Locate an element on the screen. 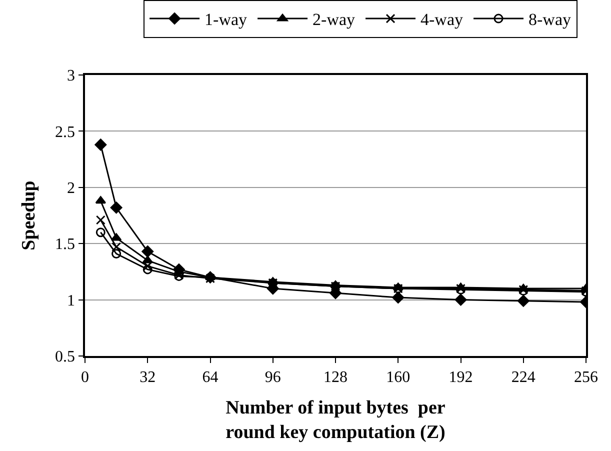 This screenshot has height=451, width=611. legend-label: 8-way is located at coordinates (550, 20).